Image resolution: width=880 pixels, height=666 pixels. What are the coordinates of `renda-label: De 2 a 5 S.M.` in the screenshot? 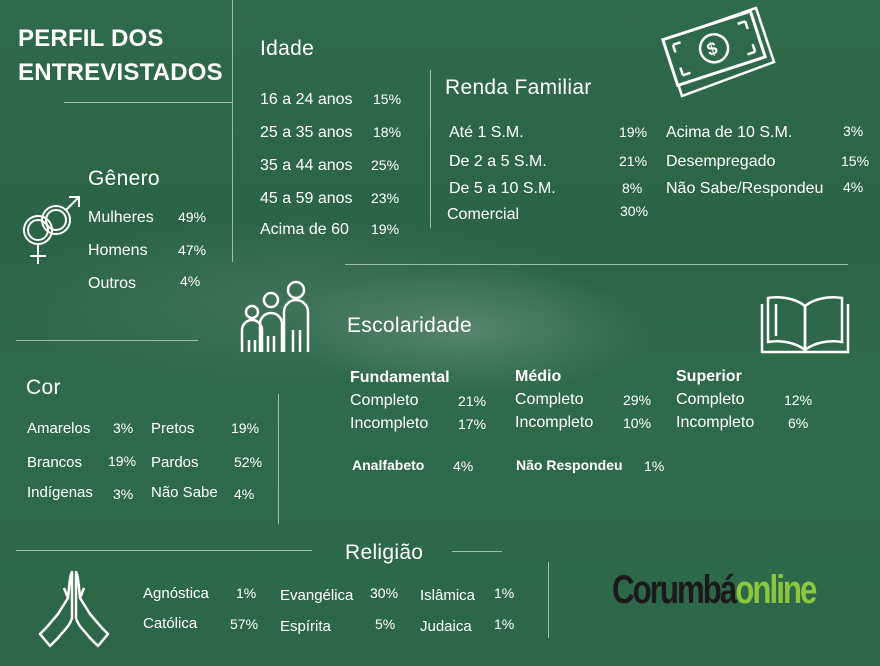 It's located at (498, 161).